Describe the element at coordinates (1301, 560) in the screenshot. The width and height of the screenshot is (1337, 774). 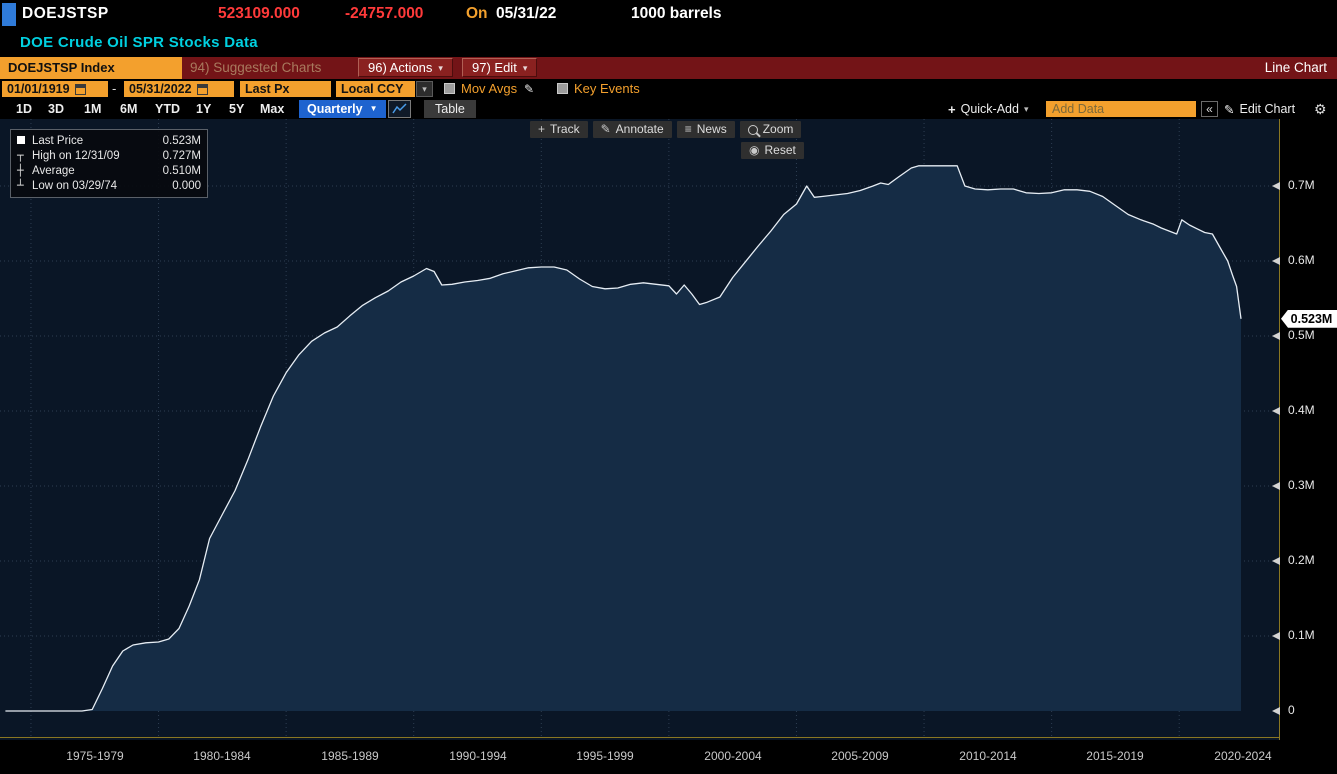
I see `y-axis-label: 0.2M` at that location.